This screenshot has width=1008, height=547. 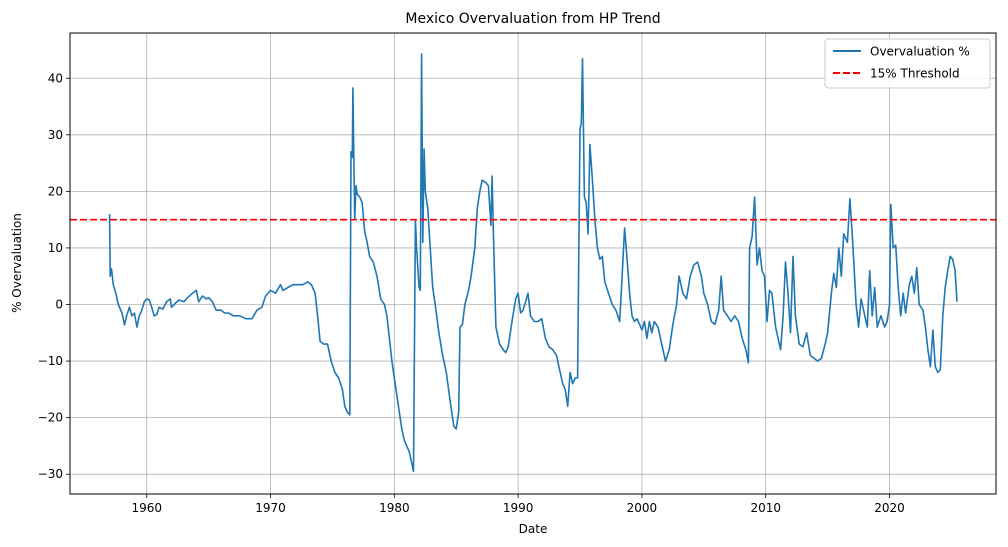 I want to click on x-tick-label: 1970, so click(x=270, y=508).